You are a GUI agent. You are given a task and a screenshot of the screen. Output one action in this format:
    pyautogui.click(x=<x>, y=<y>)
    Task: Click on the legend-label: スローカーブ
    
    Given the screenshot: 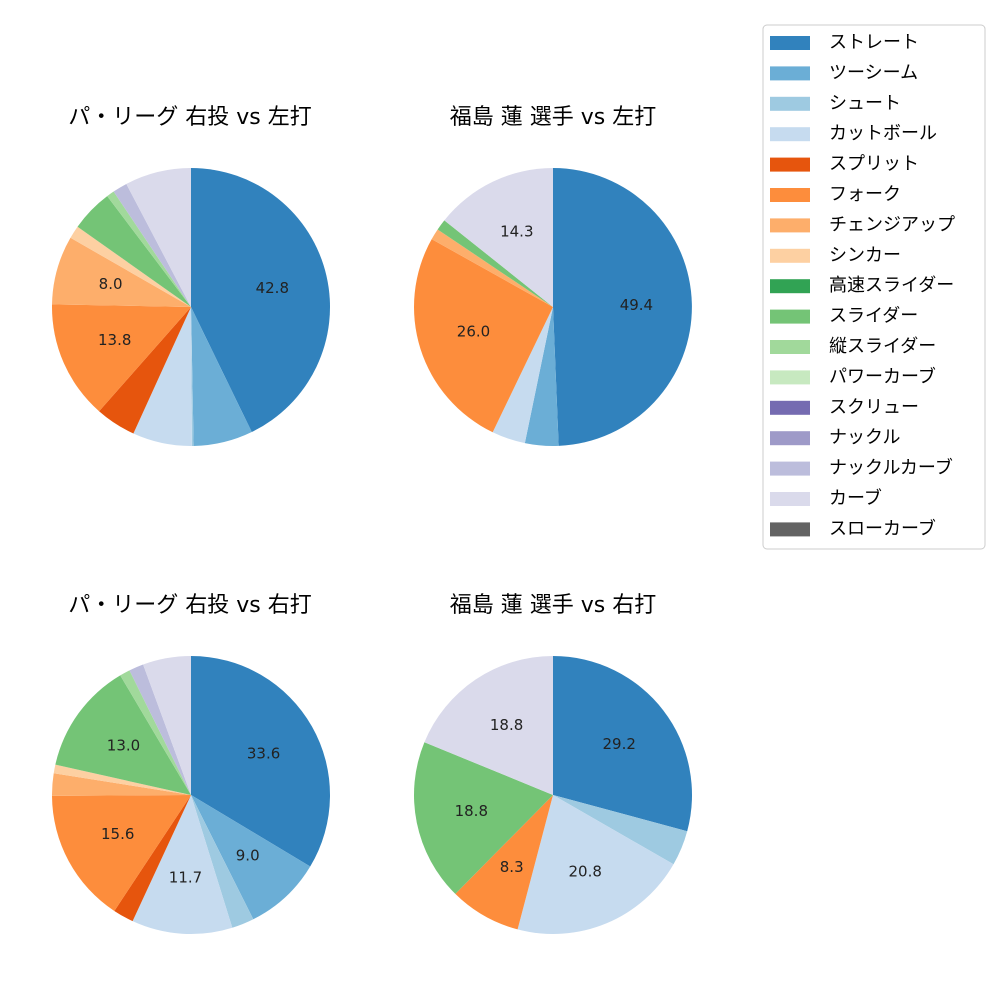 What is the action you would take?
    pyautogui.click(x=882, y=528)
    